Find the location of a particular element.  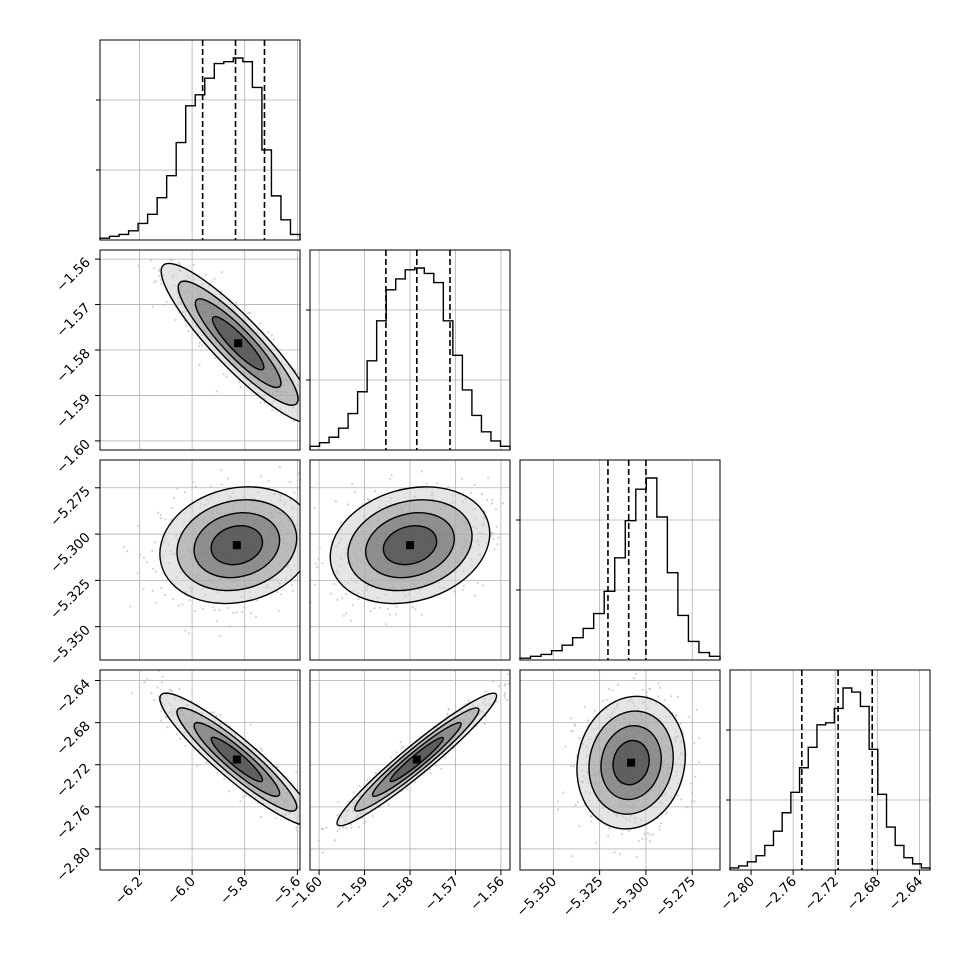

x-tick-label: −1.56 is located at coordinates (487, 894).